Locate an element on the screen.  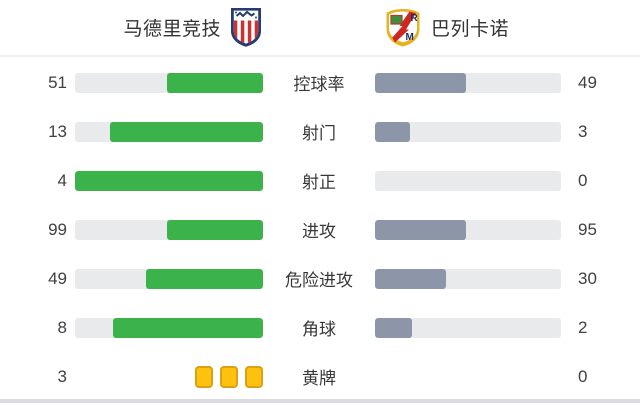
teams-header: 马德里竞技 is located at coordinates (320, 27).